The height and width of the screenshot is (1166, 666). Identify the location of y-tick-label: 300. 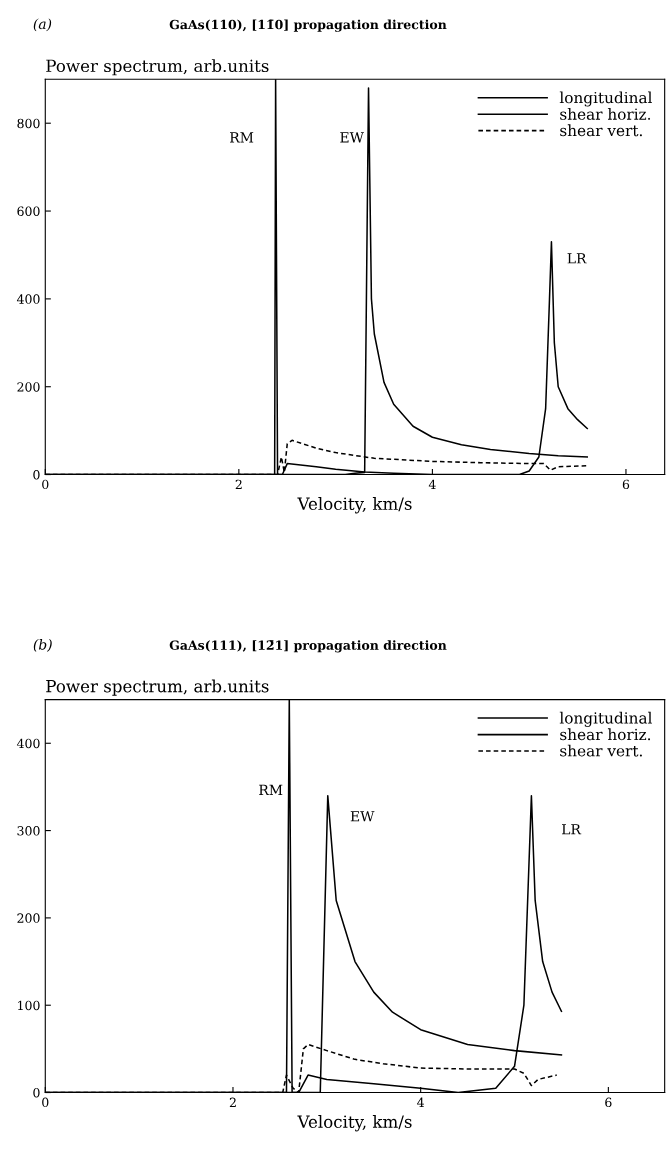
(28, 831).